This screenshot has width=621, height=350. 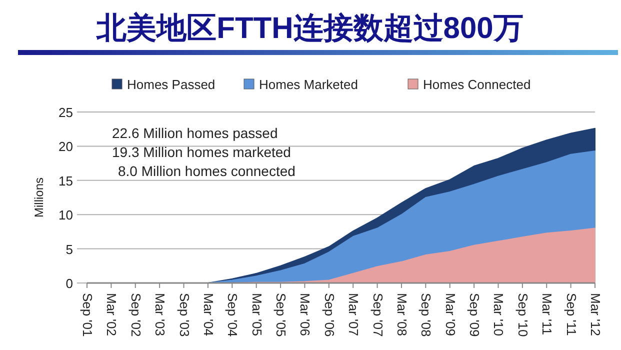 I want to click on x-tick-label: Sep '01, so click(x=87, y=315).